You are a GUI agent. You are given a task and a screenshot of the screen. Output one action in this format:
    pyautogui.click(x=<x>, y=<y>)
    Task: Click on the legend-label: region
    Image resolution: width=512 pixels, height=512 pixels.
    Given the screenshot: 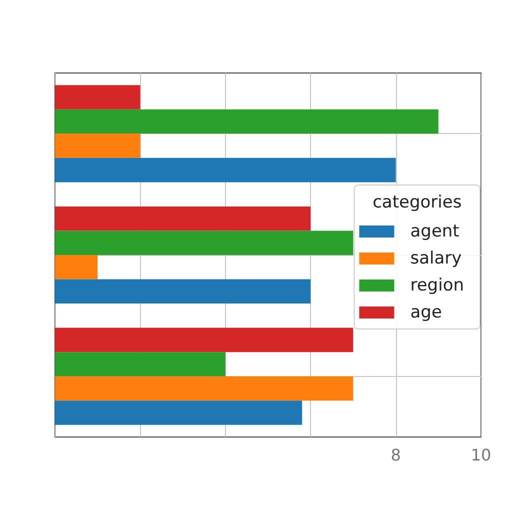 What is the action you would take?
    pyautogui.click(x=437, y=286)
    